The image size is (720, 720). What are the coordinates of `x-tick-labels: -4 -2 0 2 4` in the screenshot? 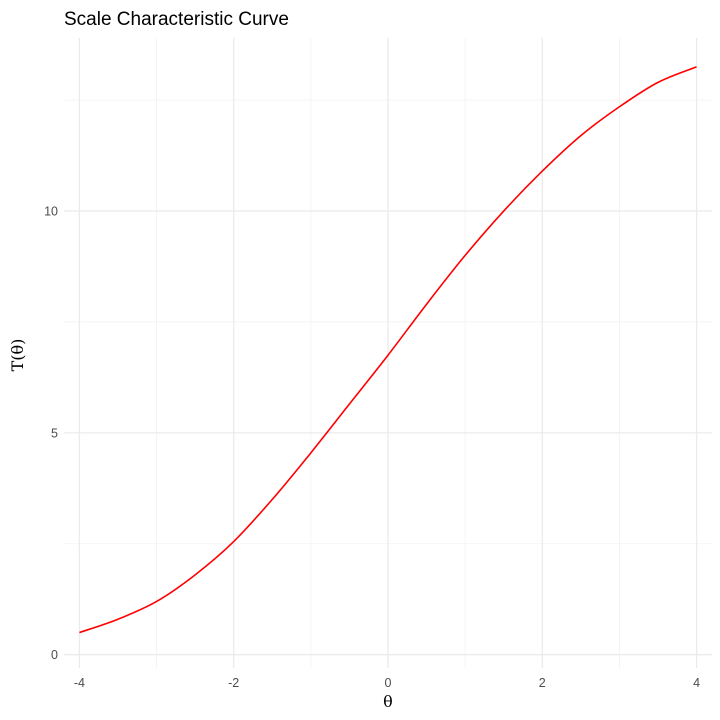 It's located at (387, 683).